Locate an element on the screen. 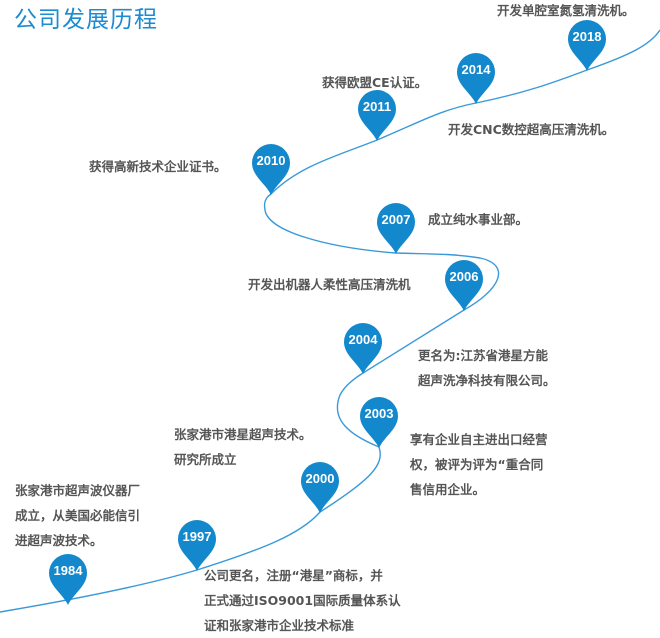 Image resolution: width=660 pixels, height=638 pixels. milestone-year: 1984 is located at coordinates (68, 570).